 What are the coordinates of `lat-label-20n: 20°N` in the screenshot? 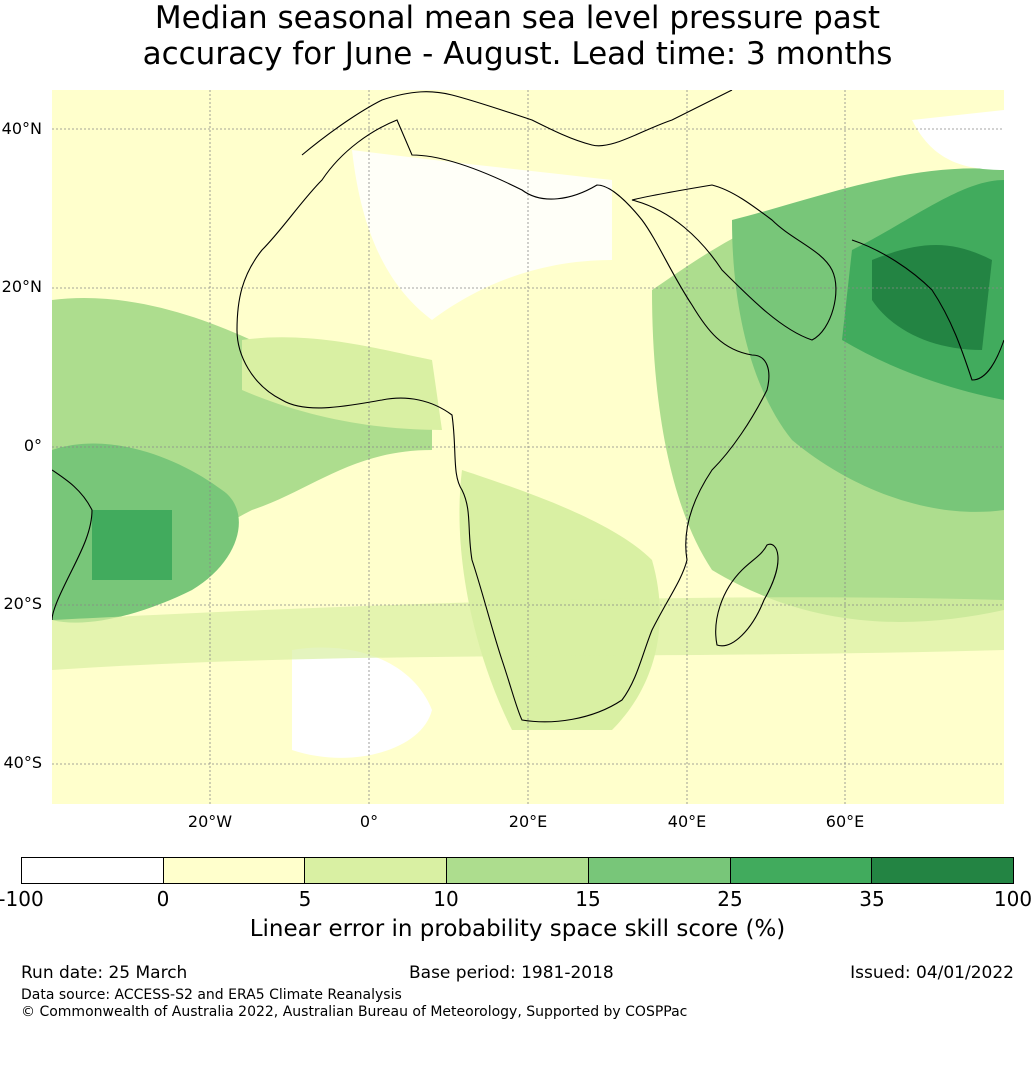 It's located at (21, 286).